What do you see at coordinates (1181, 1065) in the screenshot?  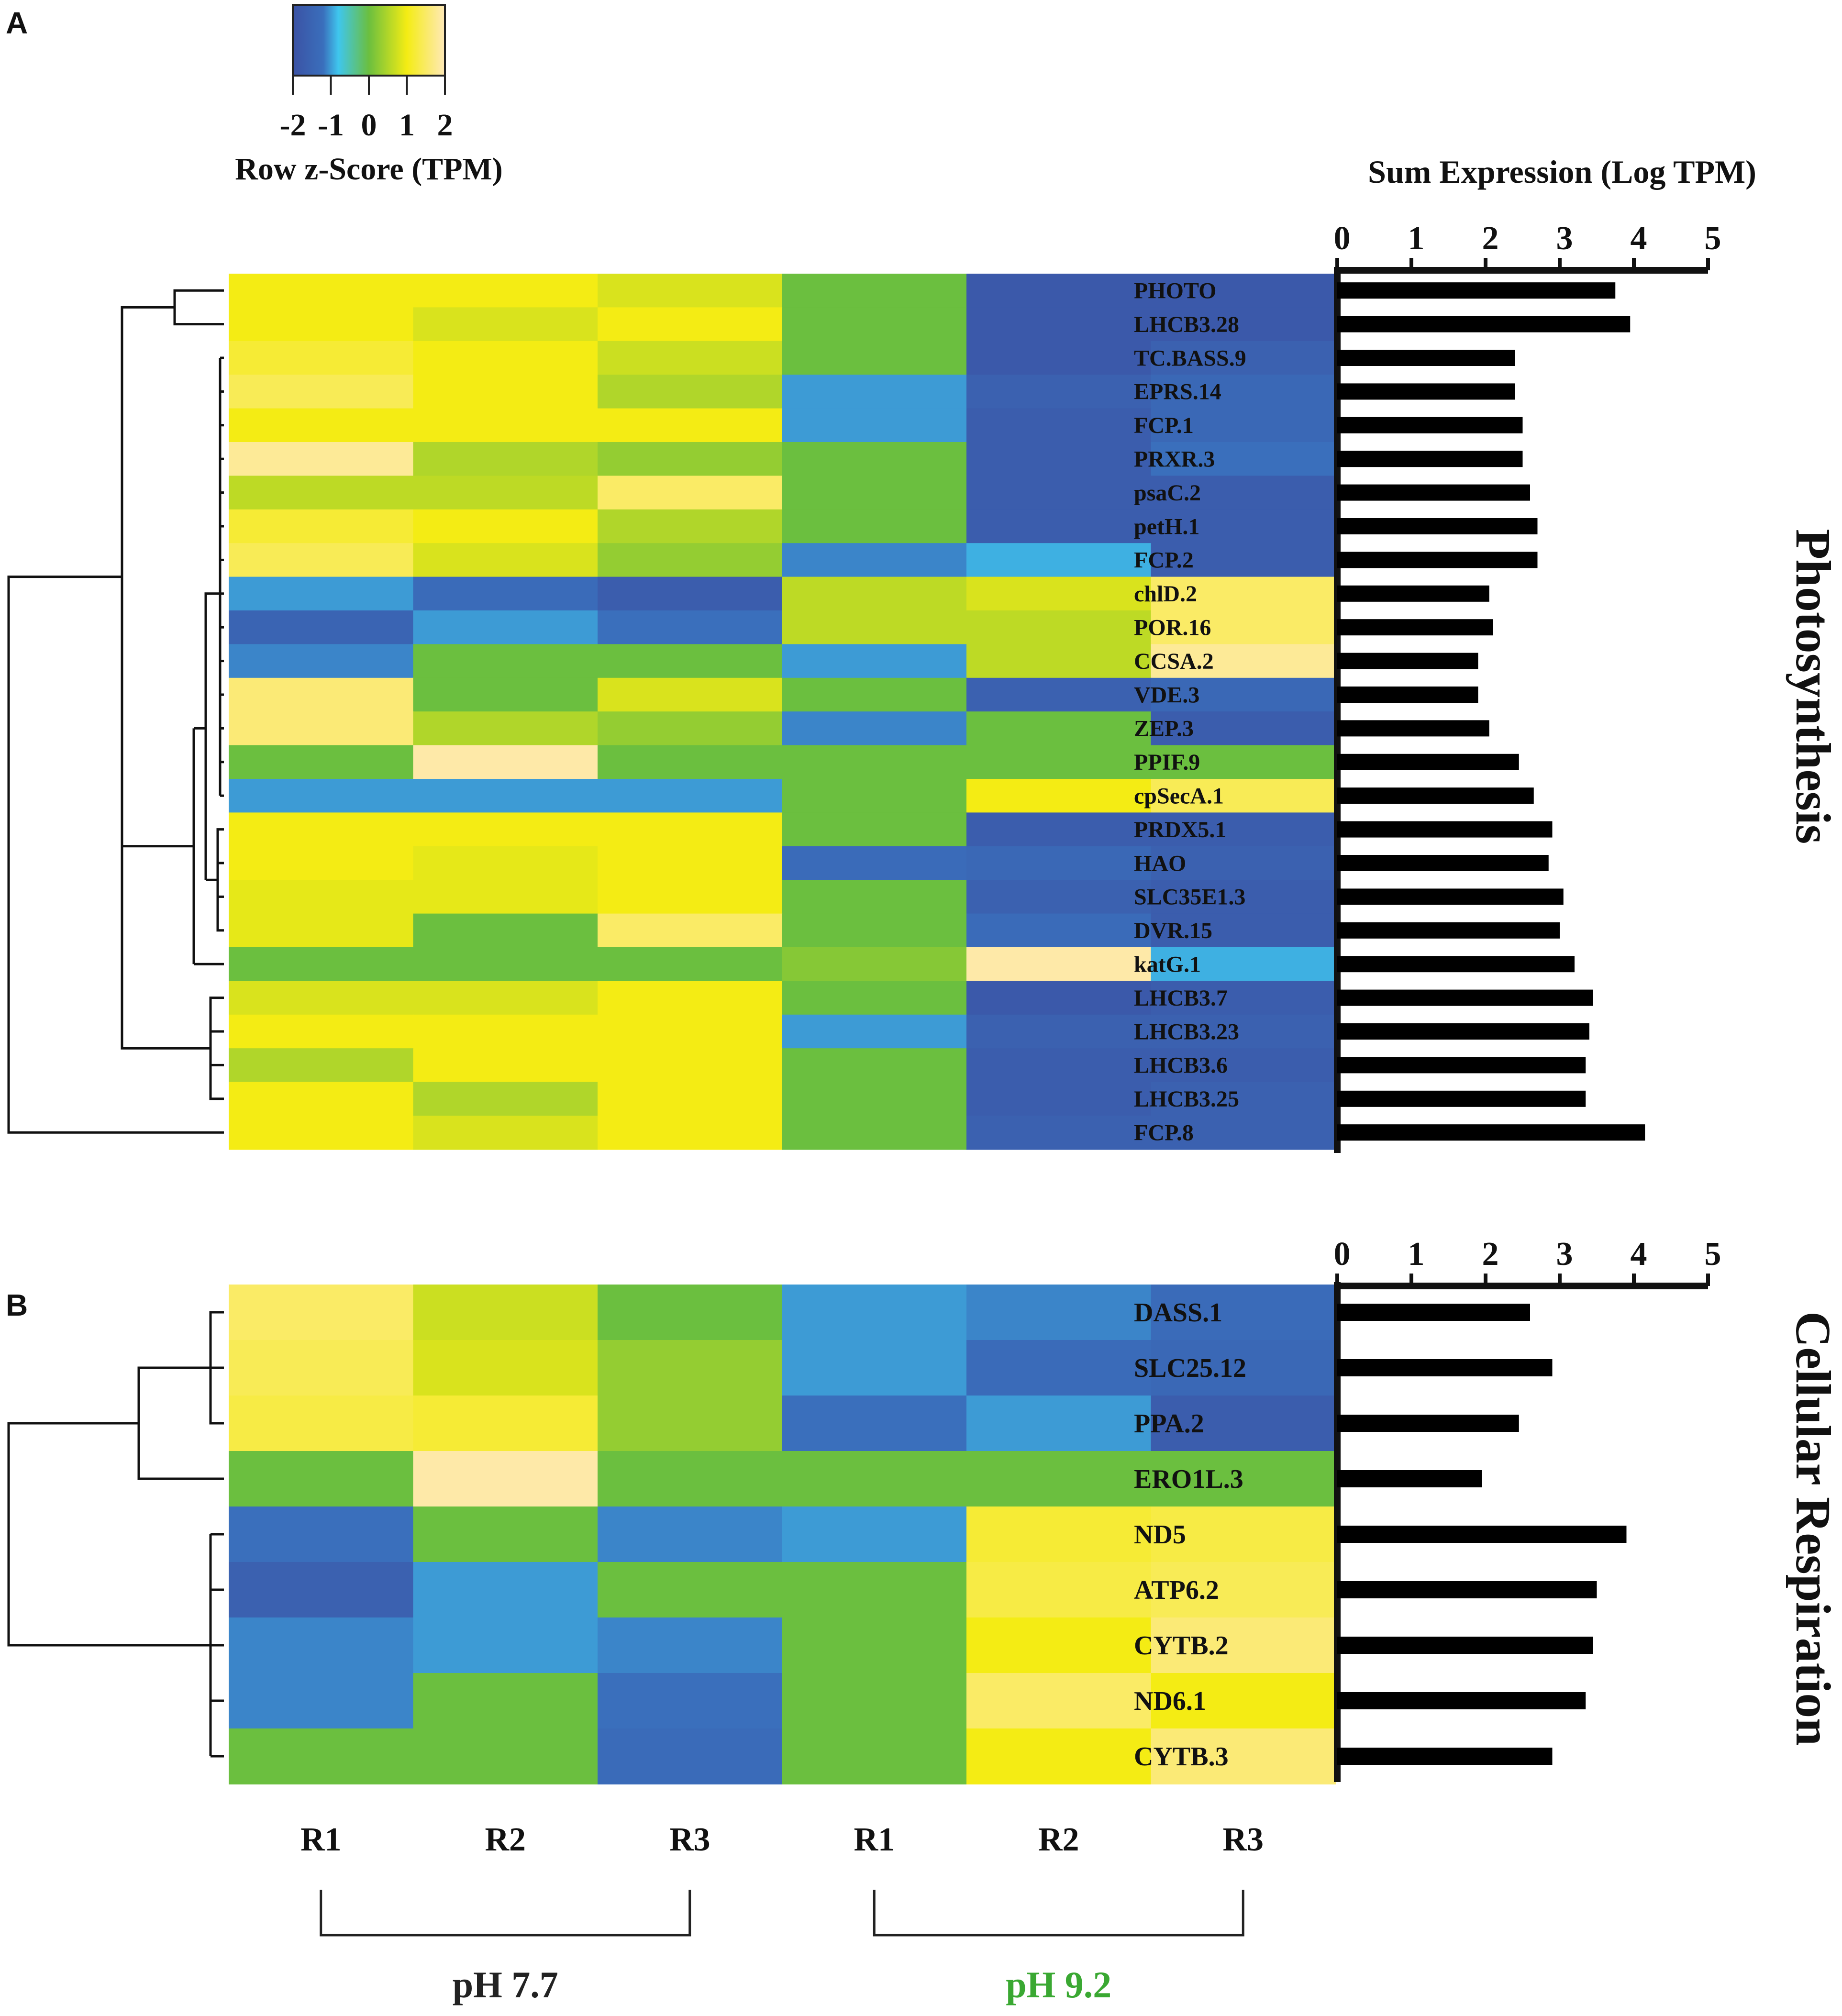 I see `row-label: LHCB3.6` at bounding box center [1181, 1065].